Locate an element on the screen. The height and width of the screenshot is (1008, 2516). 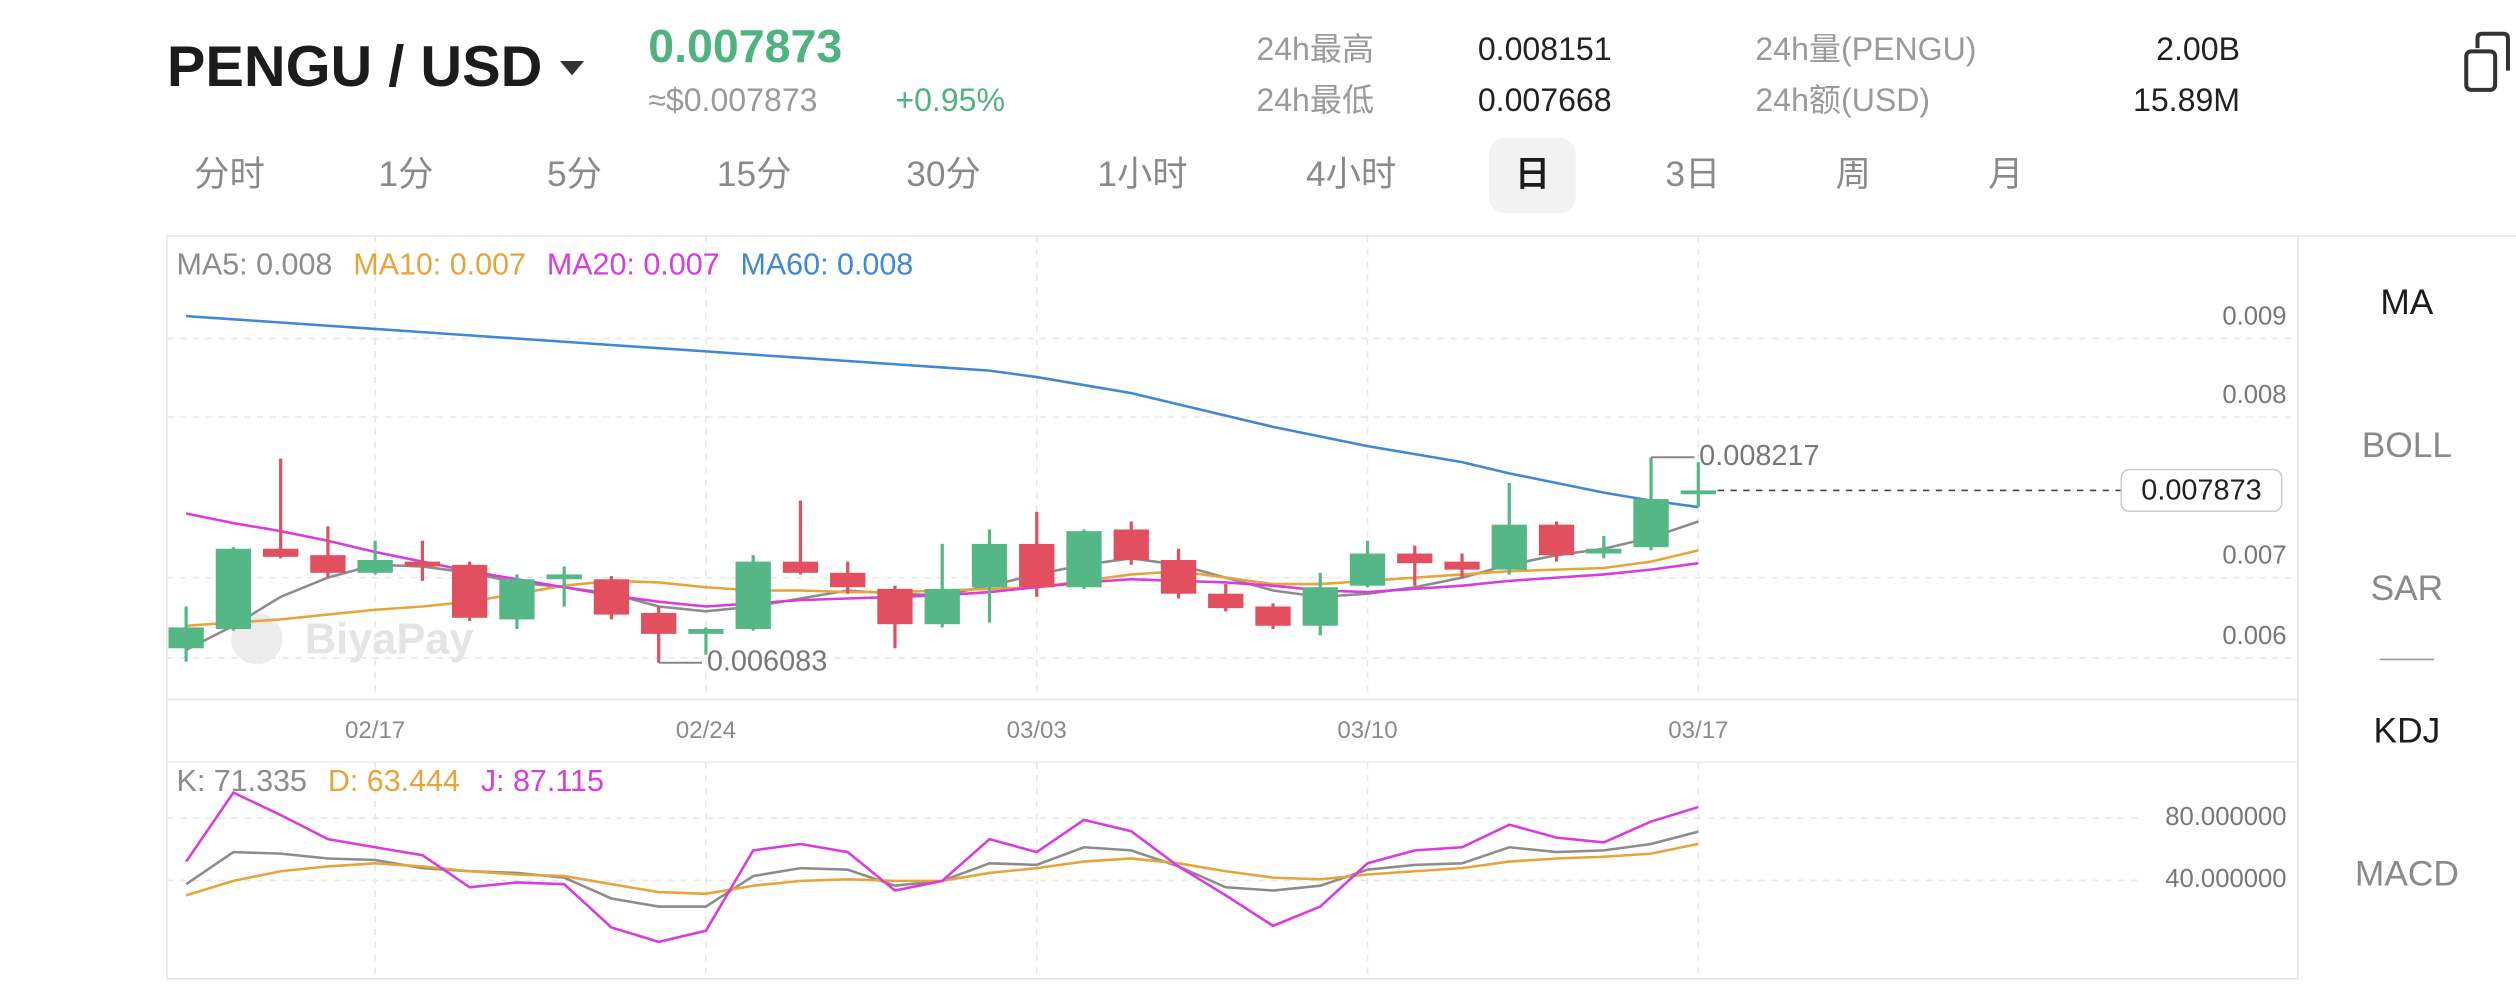
stat-value: 15.89M is located at coordinates (2186, 100).